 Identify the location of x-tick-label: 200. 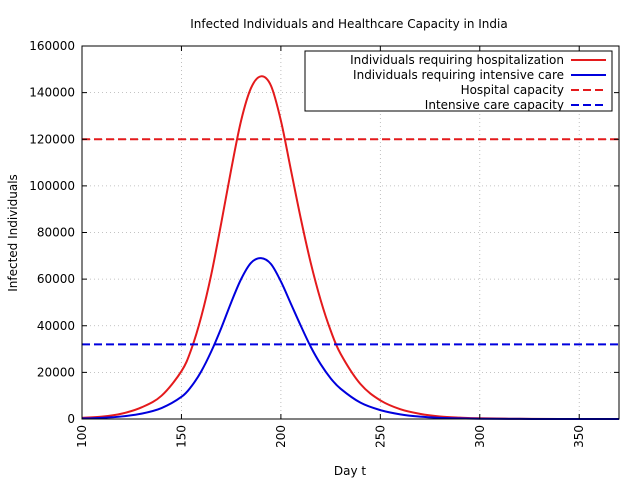
(281, 436).